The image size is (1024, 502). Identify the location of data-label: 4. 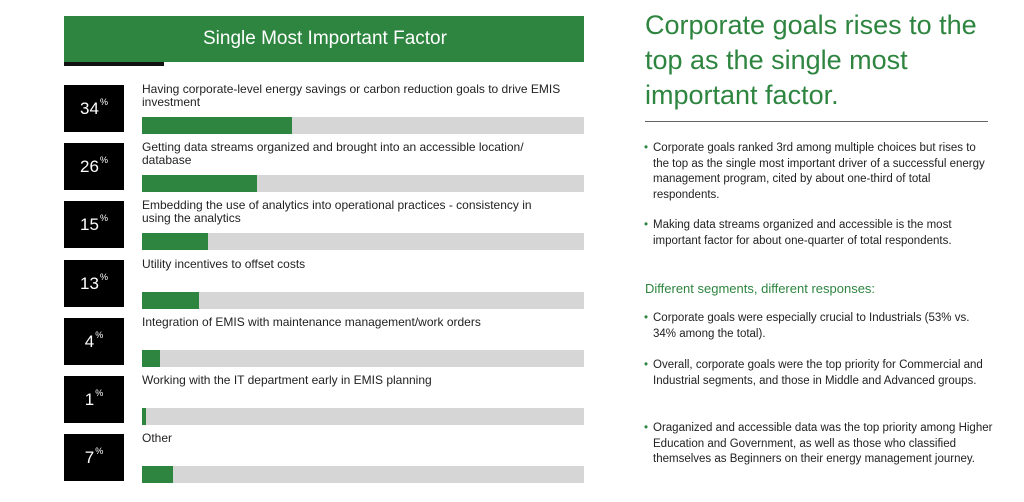
(89, 341).